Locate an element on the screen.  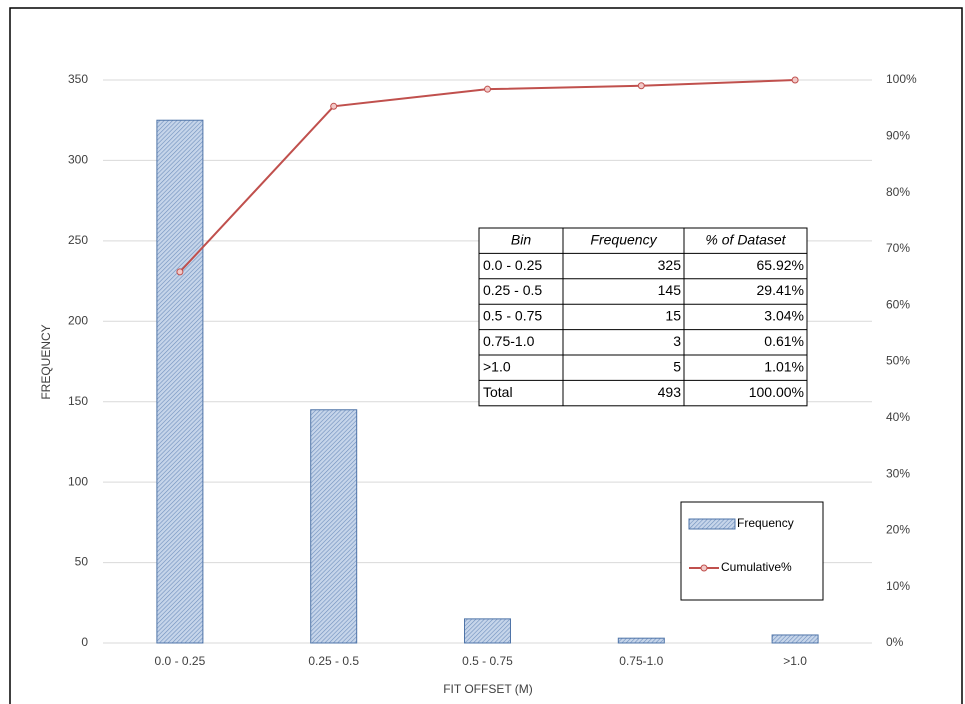
table-cell: 3 is located at coordinates (677, 341).